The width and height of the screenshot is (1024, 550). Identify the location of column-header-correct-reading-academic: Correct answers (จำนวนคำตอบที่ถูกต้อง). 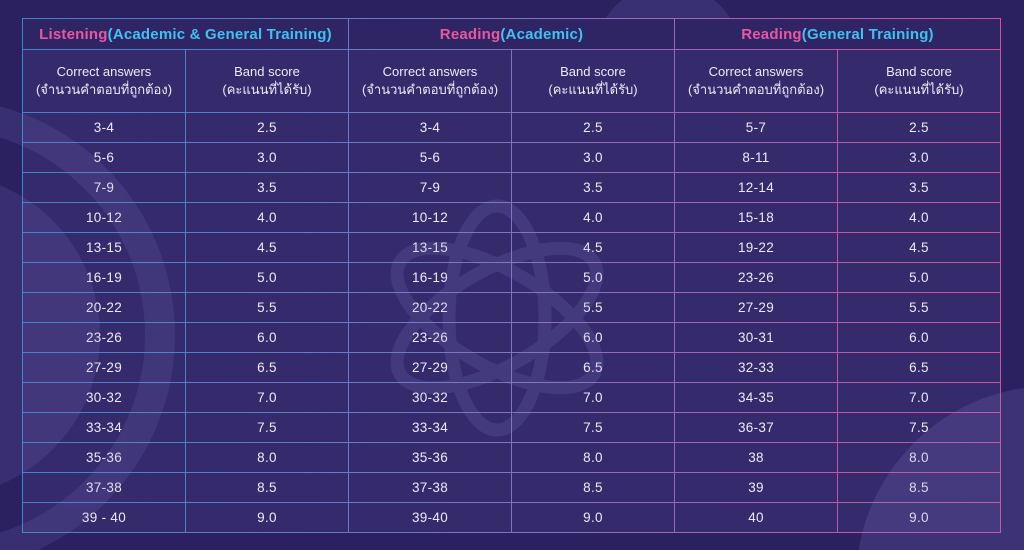
(430, 81).